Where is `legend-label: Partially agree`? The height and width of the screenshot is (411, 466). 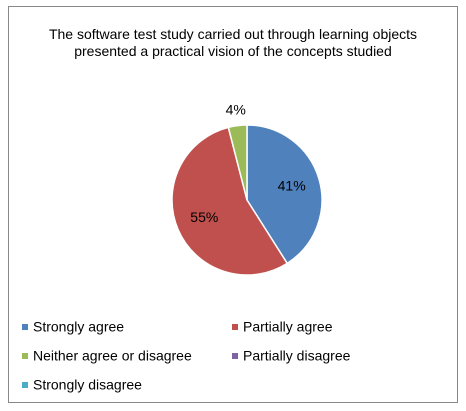 legend-label: Partially agree is located at coordinates (288, 327).